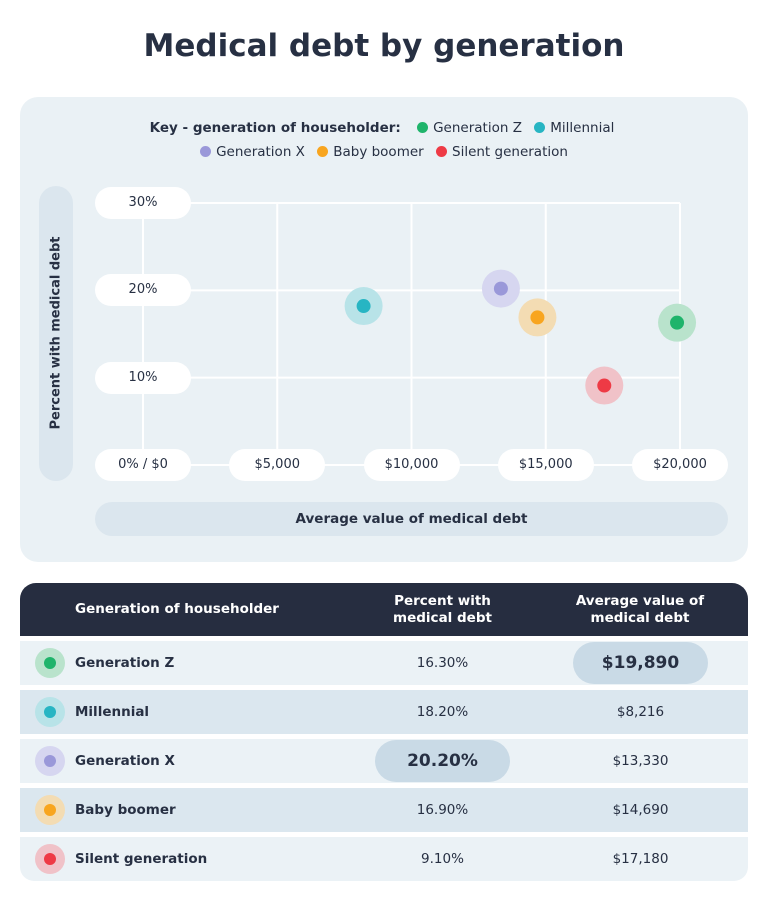 Image resolution: width=768 pixels, height=900 pixels. Describe the element at coordinates (125, 810) in the screenshot. I see `row-generation: Baby boomer` at that location.